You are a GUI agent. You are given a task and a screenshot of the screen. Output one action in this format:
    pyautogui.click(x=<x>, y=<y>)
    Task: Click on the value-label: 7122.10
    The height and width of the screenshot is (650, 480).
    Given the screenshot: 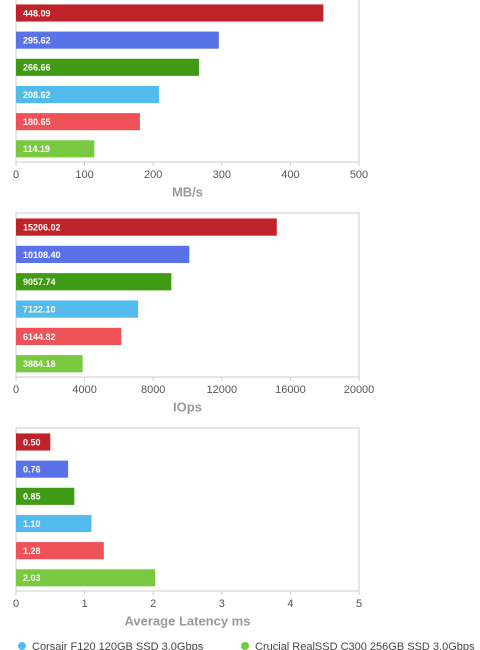 What is the action you would take?
    pyautogui.click(x=39, y=309)
    